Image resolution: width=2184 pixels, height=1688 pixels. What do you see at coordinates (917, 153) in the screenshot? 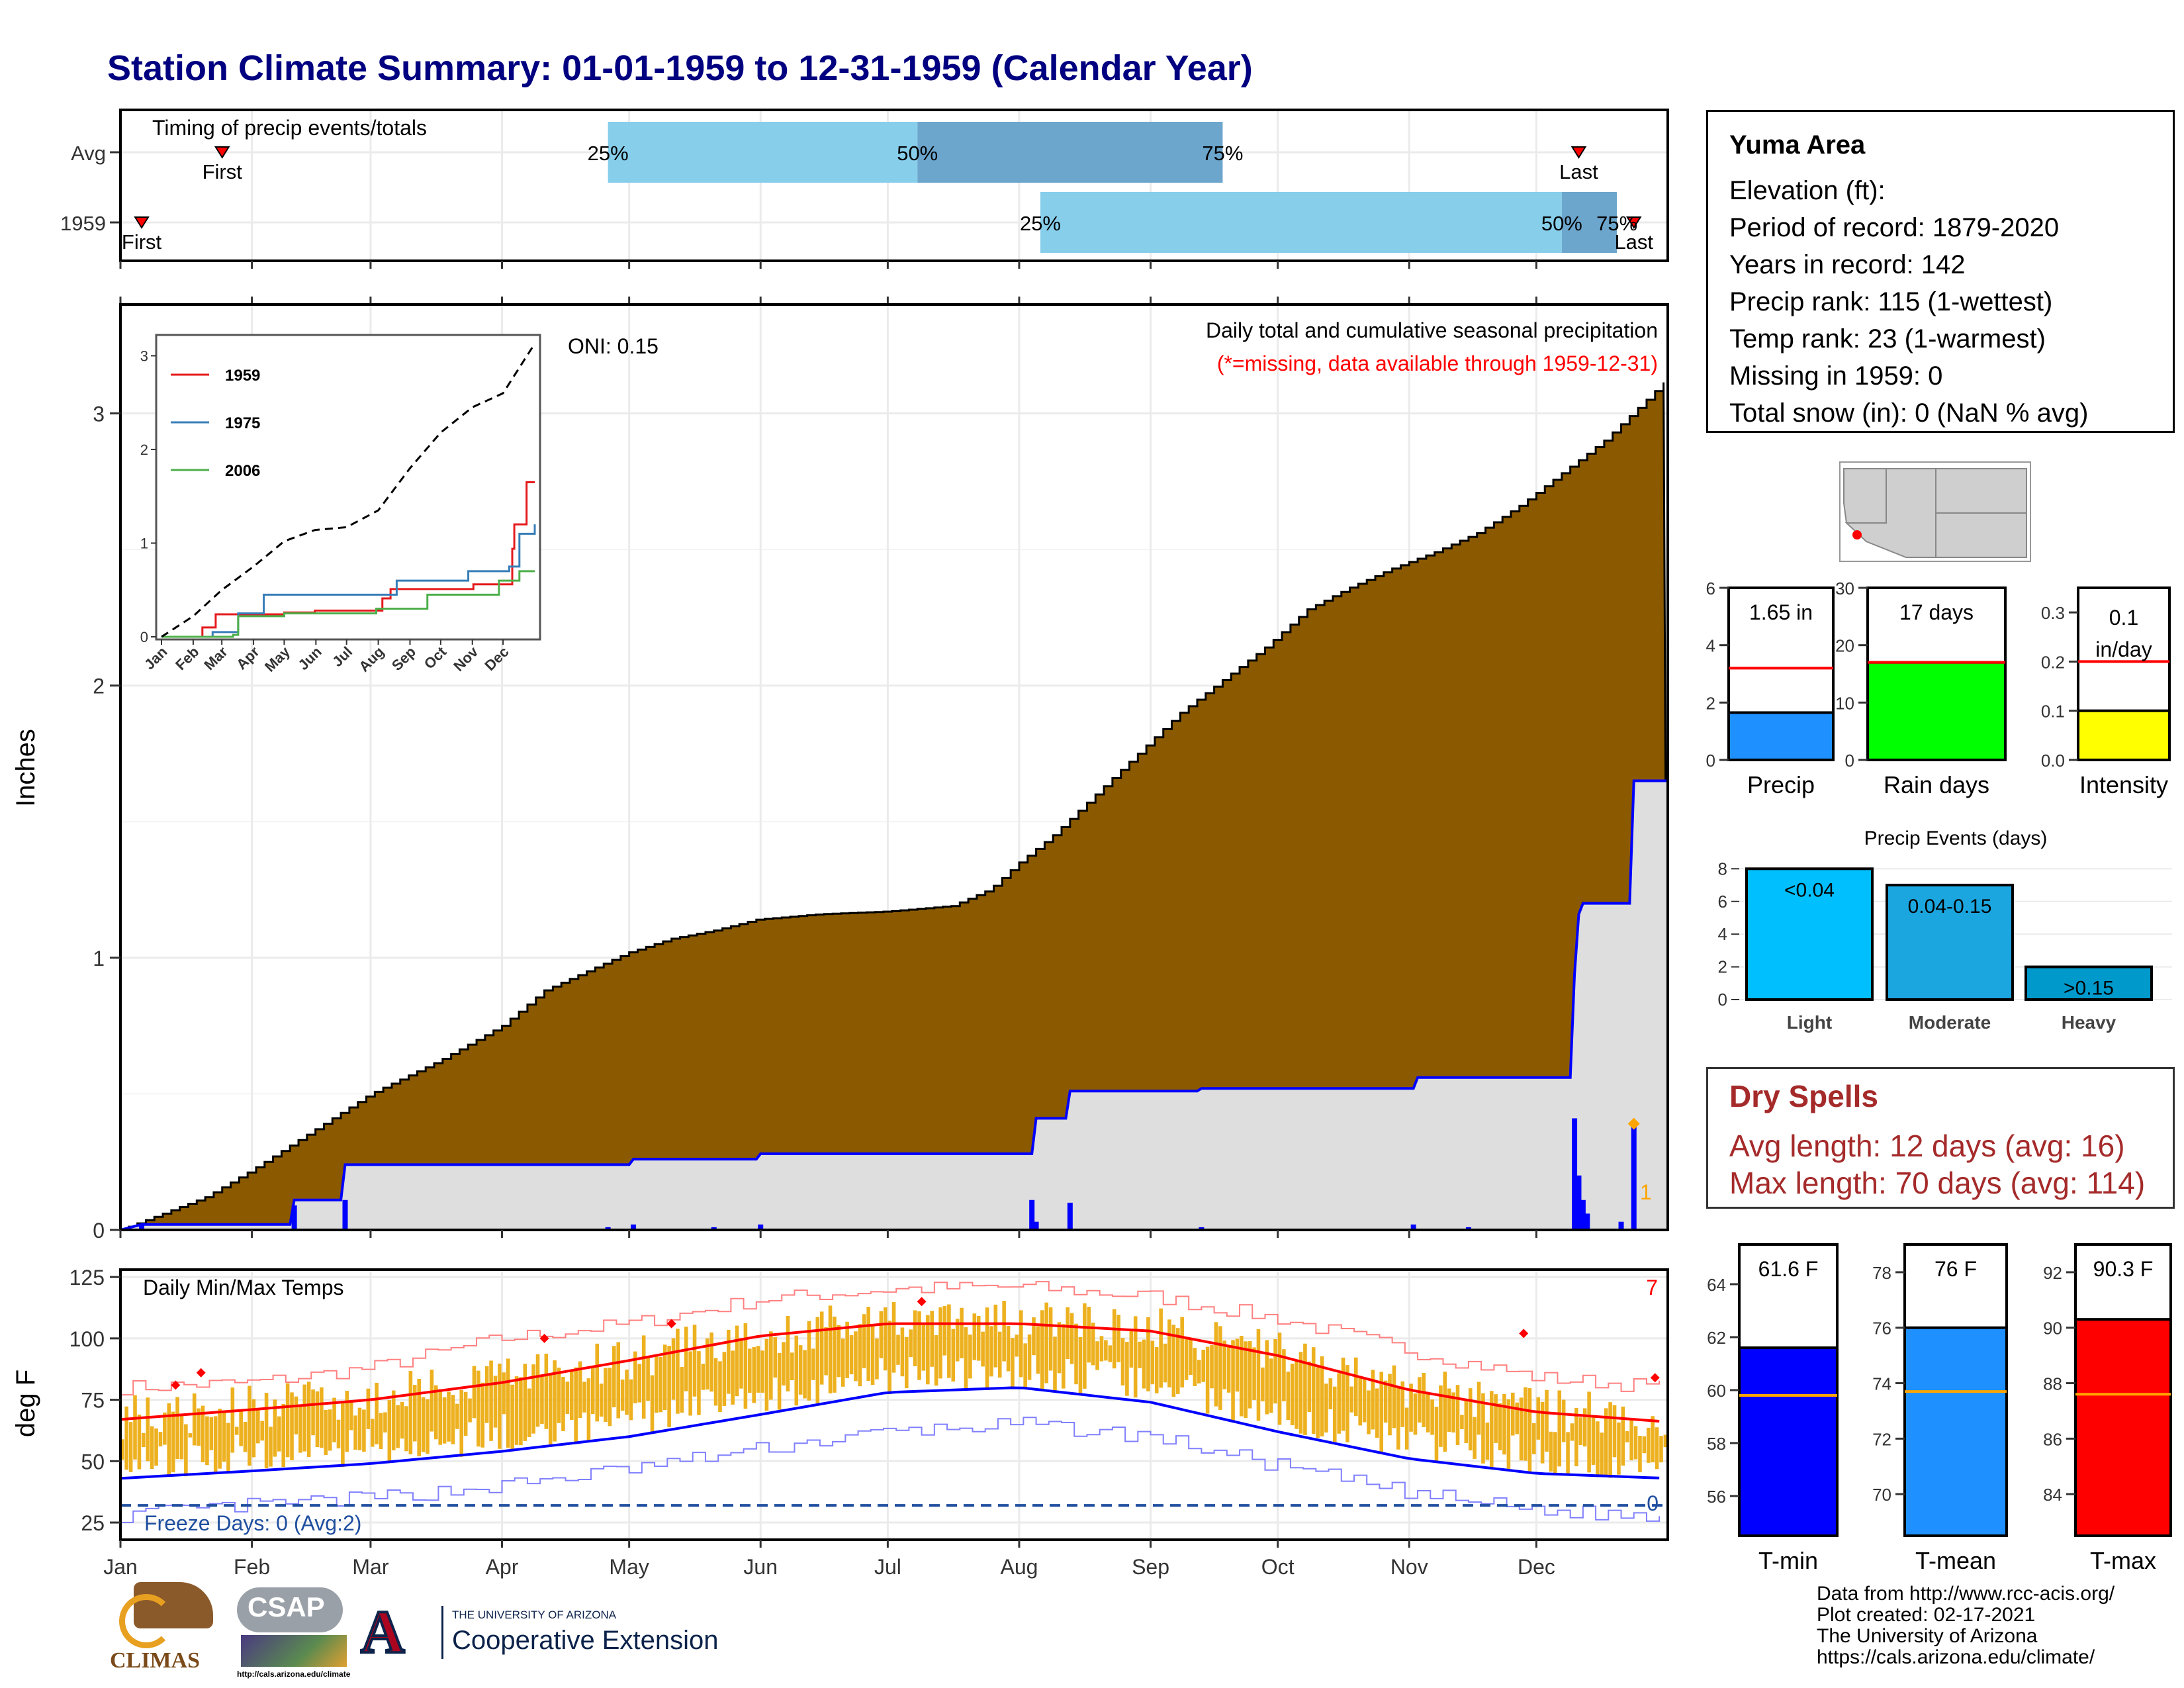
I see `timing-pct-label: 50%` at bounding box center [917, 153].